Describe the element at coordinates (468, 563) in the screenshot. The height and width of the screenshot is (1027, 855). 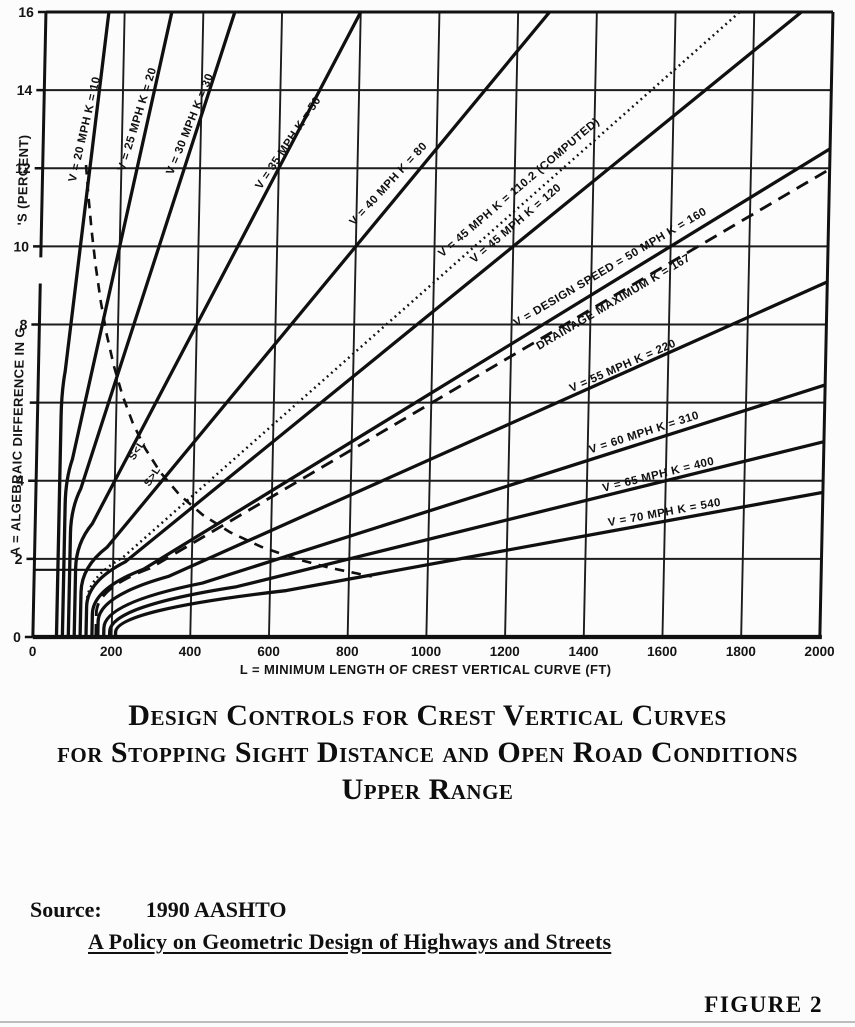
I see `series-line-k540` at that location.